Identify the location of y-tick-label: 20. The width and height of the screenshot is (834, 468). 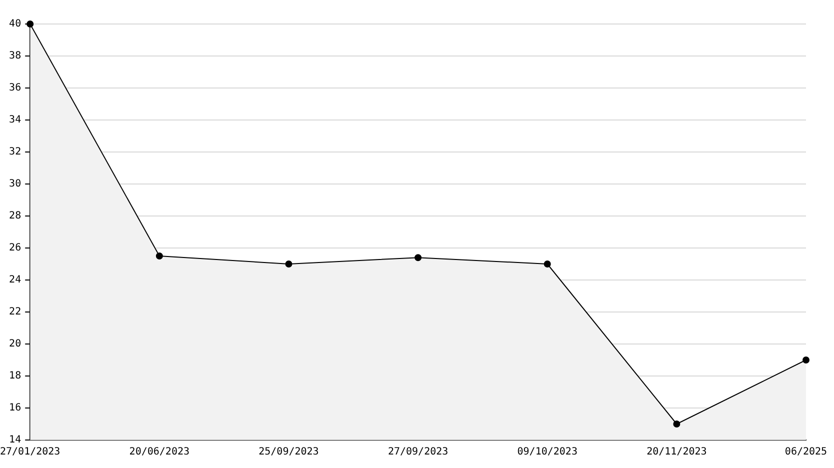
(15, 344).